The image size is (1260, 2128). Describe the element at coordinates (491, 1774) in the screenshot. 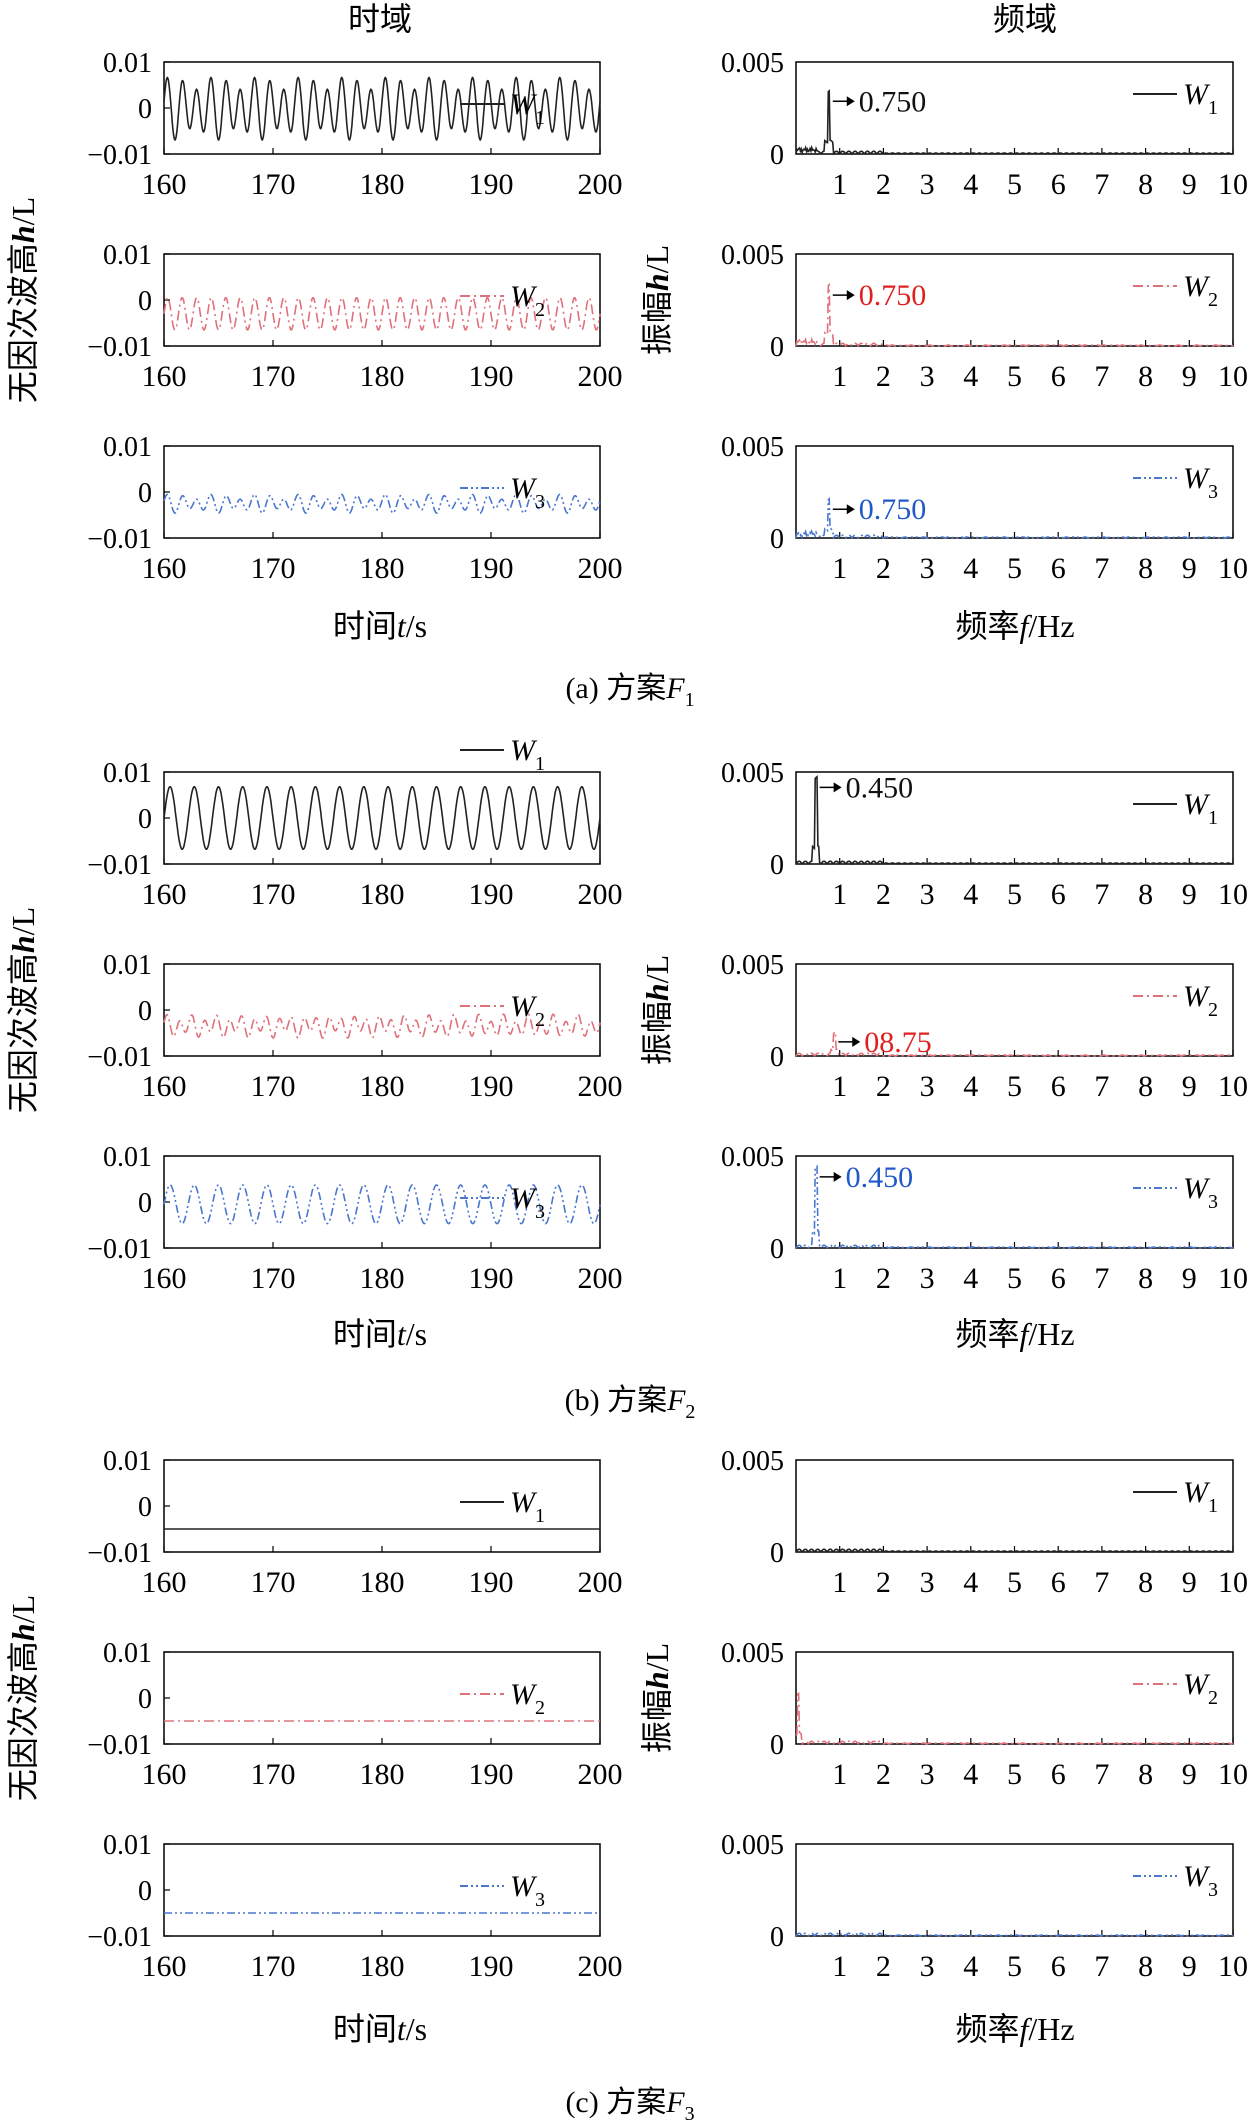

I see `x-tick-label: 190` at that location.